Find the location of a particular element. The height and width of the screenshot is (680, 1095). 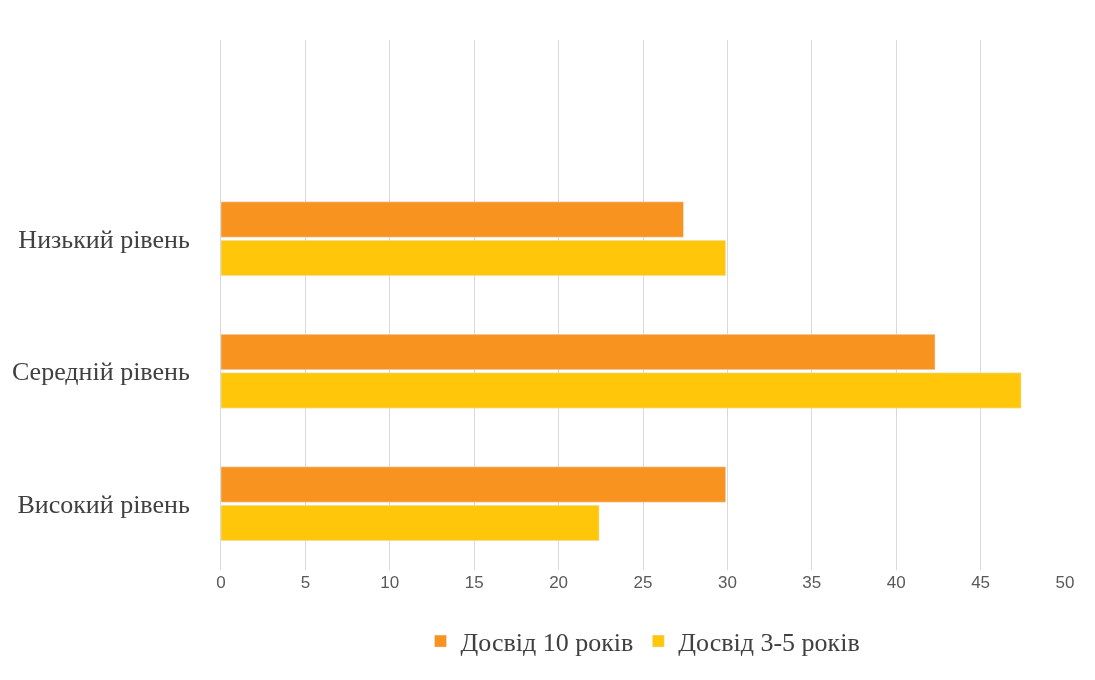

x-tick-label: 15 is located at coordinates (474, 582).